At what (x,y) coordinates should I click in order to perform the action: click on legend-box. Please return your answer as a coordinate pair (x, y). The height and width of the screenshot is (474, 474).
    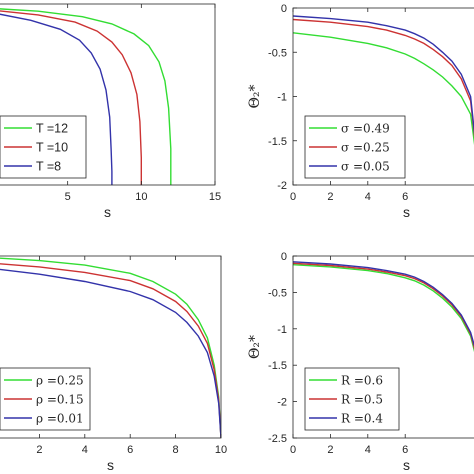
    Looking at the image, I should click on (43, 147).